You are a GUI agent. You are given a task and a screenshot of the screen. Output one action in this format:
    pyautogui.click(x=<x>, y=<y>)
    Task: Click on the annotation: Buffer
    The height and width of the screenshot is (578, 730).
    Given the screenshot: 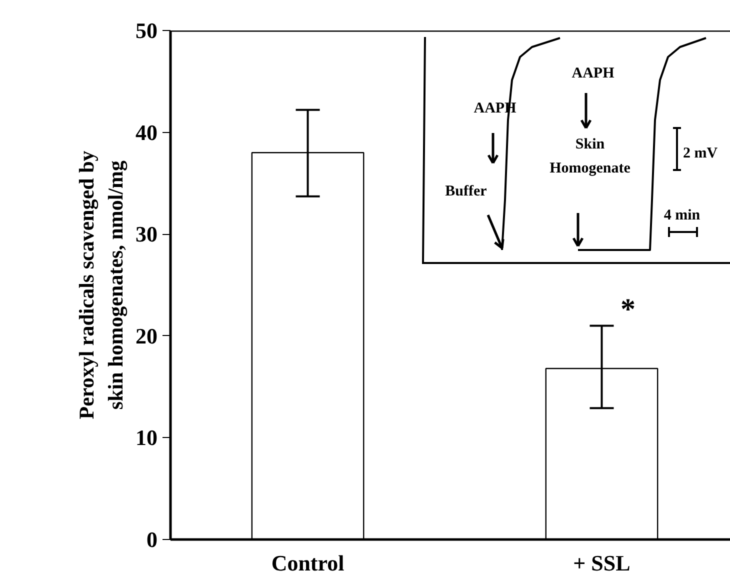 What is the action you would take?
    pyautogui.click(x=466, y=191)
    